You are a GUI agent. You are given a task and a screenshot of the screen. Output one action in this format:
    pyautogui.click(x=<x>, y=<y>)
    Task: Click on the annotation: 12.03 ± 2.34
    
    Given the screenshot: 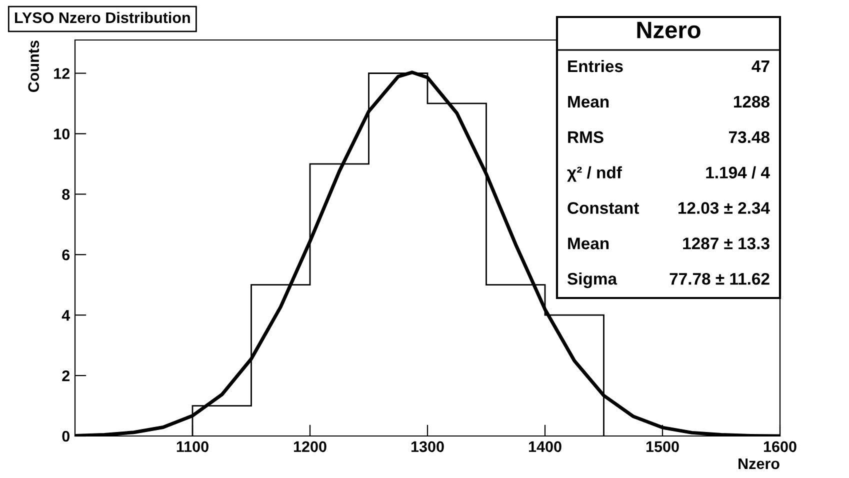 What is the action you would take?
    pyautogui.click(x=724, y=208)
    